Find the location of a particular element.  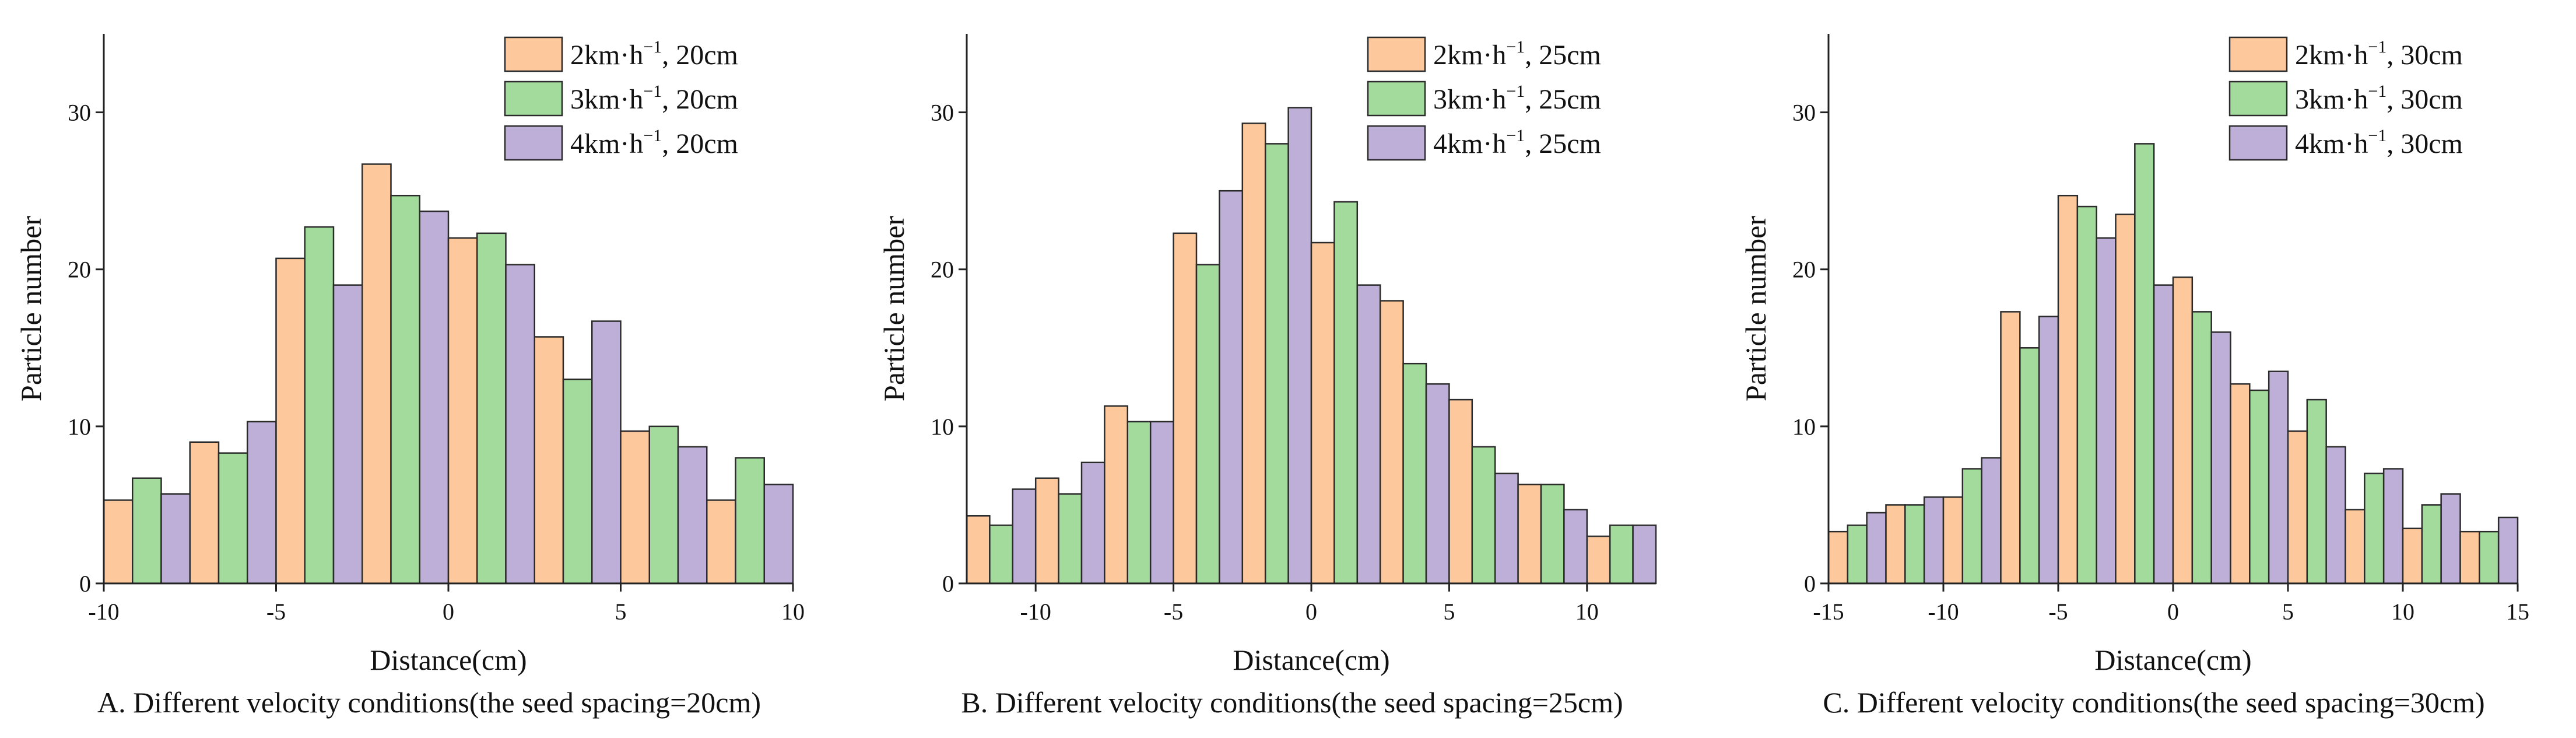

bar-c-s2-b3 is located at coordinates (1971, 526).